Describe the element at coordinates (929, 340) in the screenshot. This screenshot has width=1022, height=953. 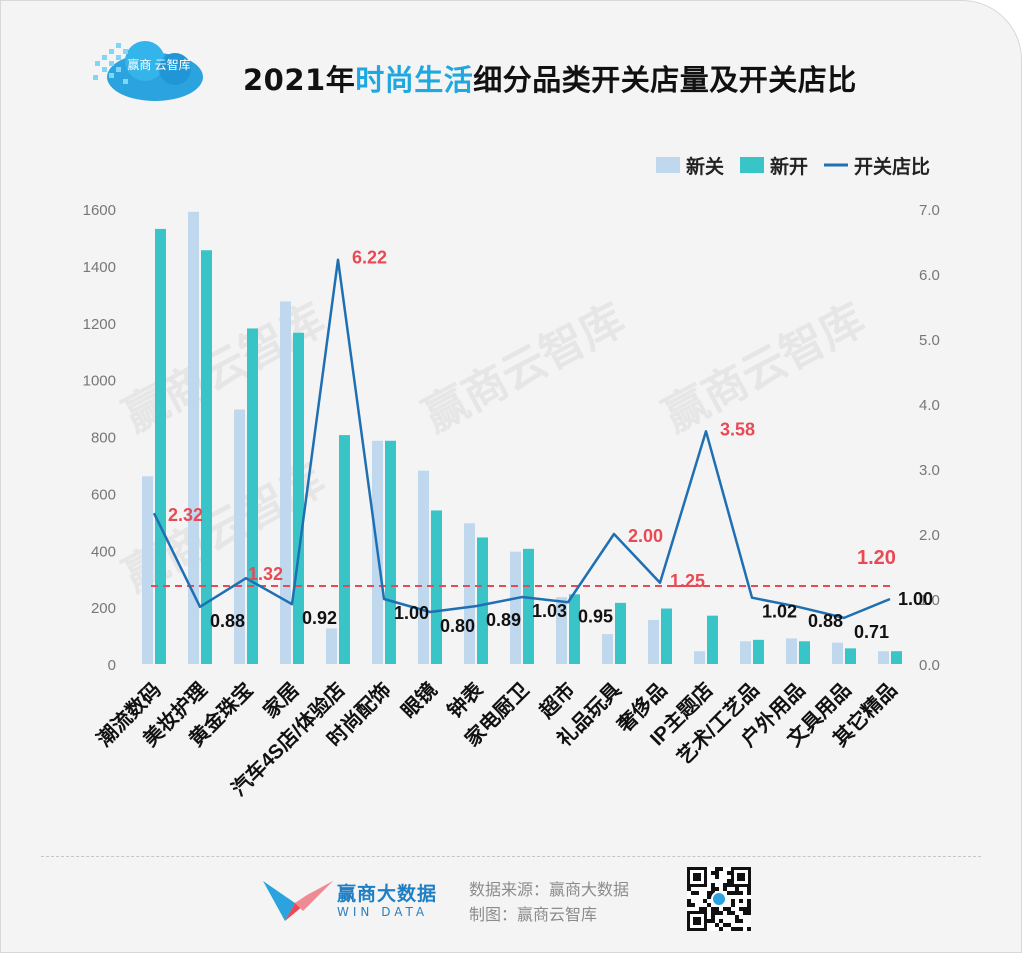
I see `right-axis-tick: 5.0` at that location.